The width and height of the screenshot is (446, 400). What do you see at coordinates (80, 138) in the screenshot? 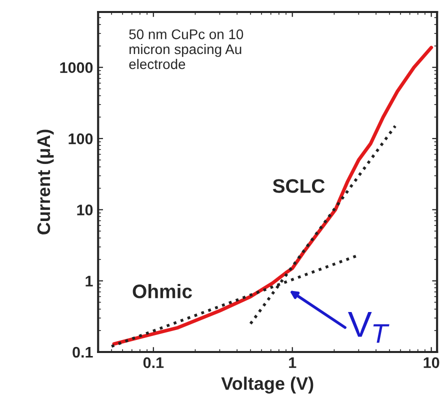
I see `y-tick-label: 100` at bounding box center [80, 138].